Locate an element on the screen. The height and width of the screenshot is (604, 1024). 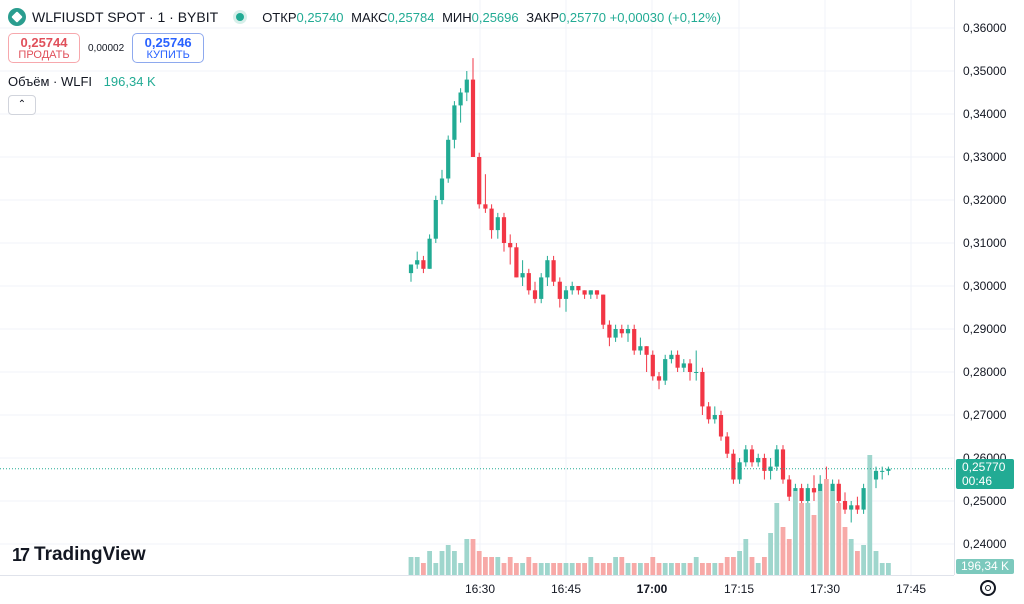
buy-button: 0,25746 КУПИТЬ is located at coordinates (168, 48).